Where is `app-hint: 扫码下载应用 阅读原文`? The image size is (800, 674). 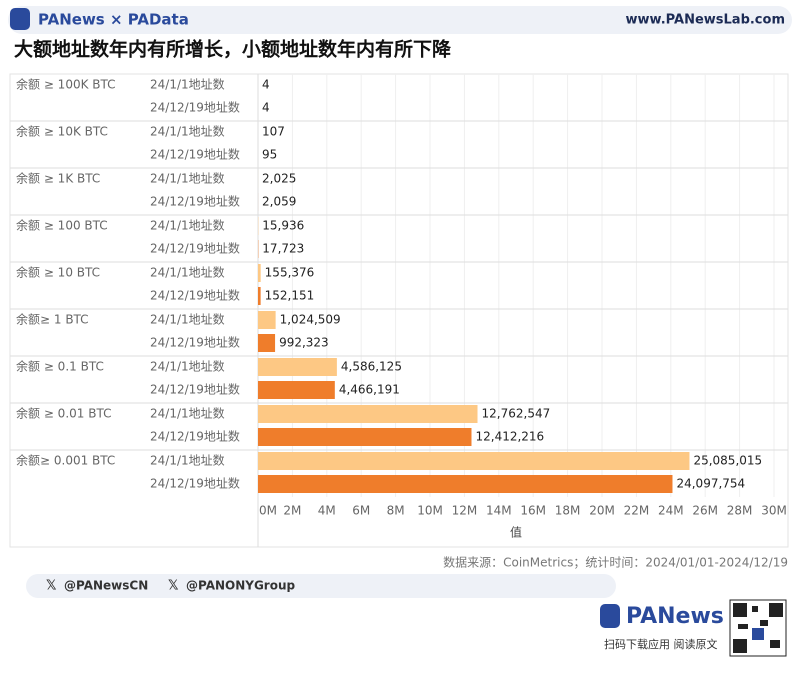 app-hint: 扫码下载应用 阅读原文 is located at coordinates (661, 644).